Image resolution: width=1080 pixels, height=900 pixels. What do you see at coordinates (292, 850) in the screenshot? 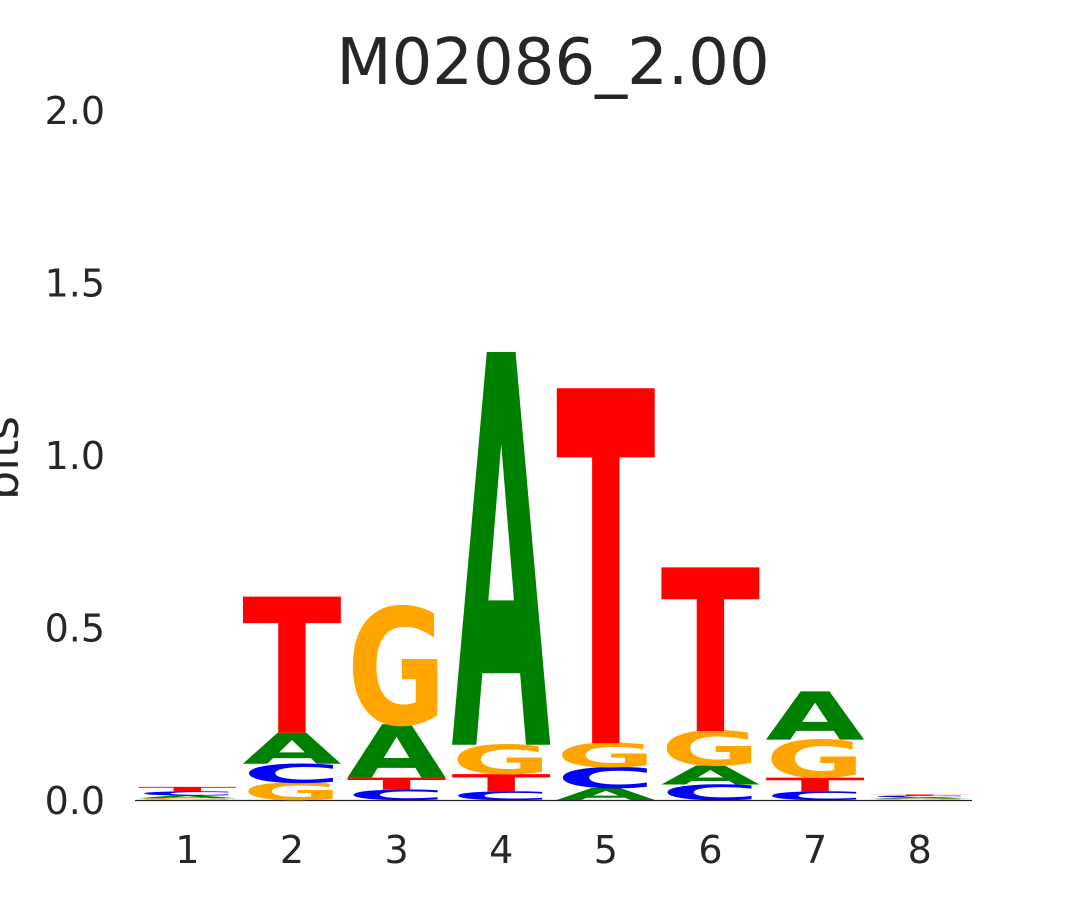
I see `x-tick-label: 2` at bounding box center [292, 850].